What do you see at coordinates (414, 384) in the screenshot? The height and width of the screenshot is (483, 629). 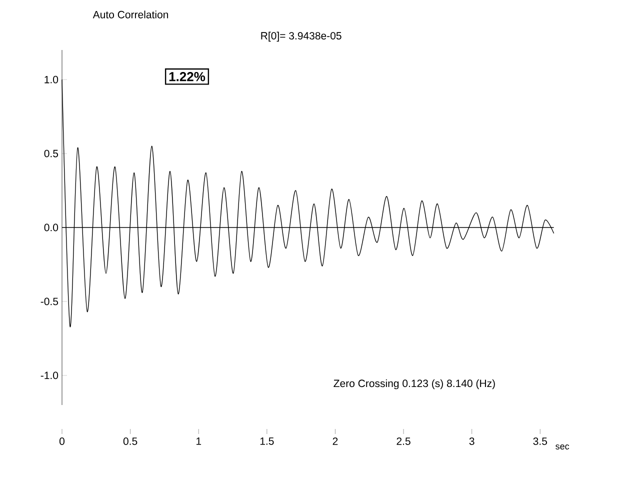 I see `annotation: Zero Crossing 0.123 (s) 8.140 (Hz)` at bounding box center [414, 384].